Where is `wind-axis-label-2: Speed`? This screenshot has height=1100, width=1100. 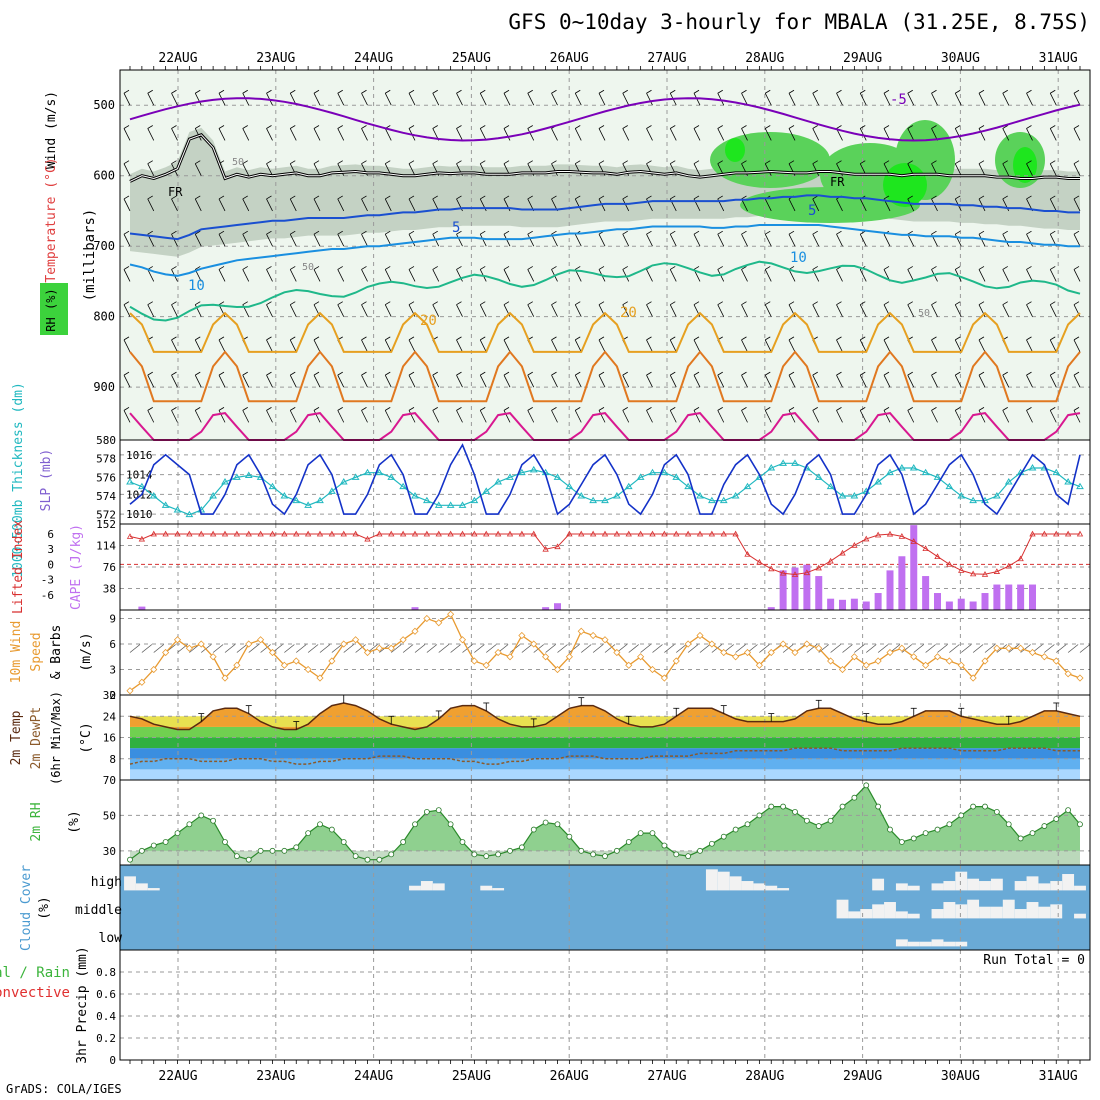 wind-axis-label-2: Speed is located at coordinates (36, 651).